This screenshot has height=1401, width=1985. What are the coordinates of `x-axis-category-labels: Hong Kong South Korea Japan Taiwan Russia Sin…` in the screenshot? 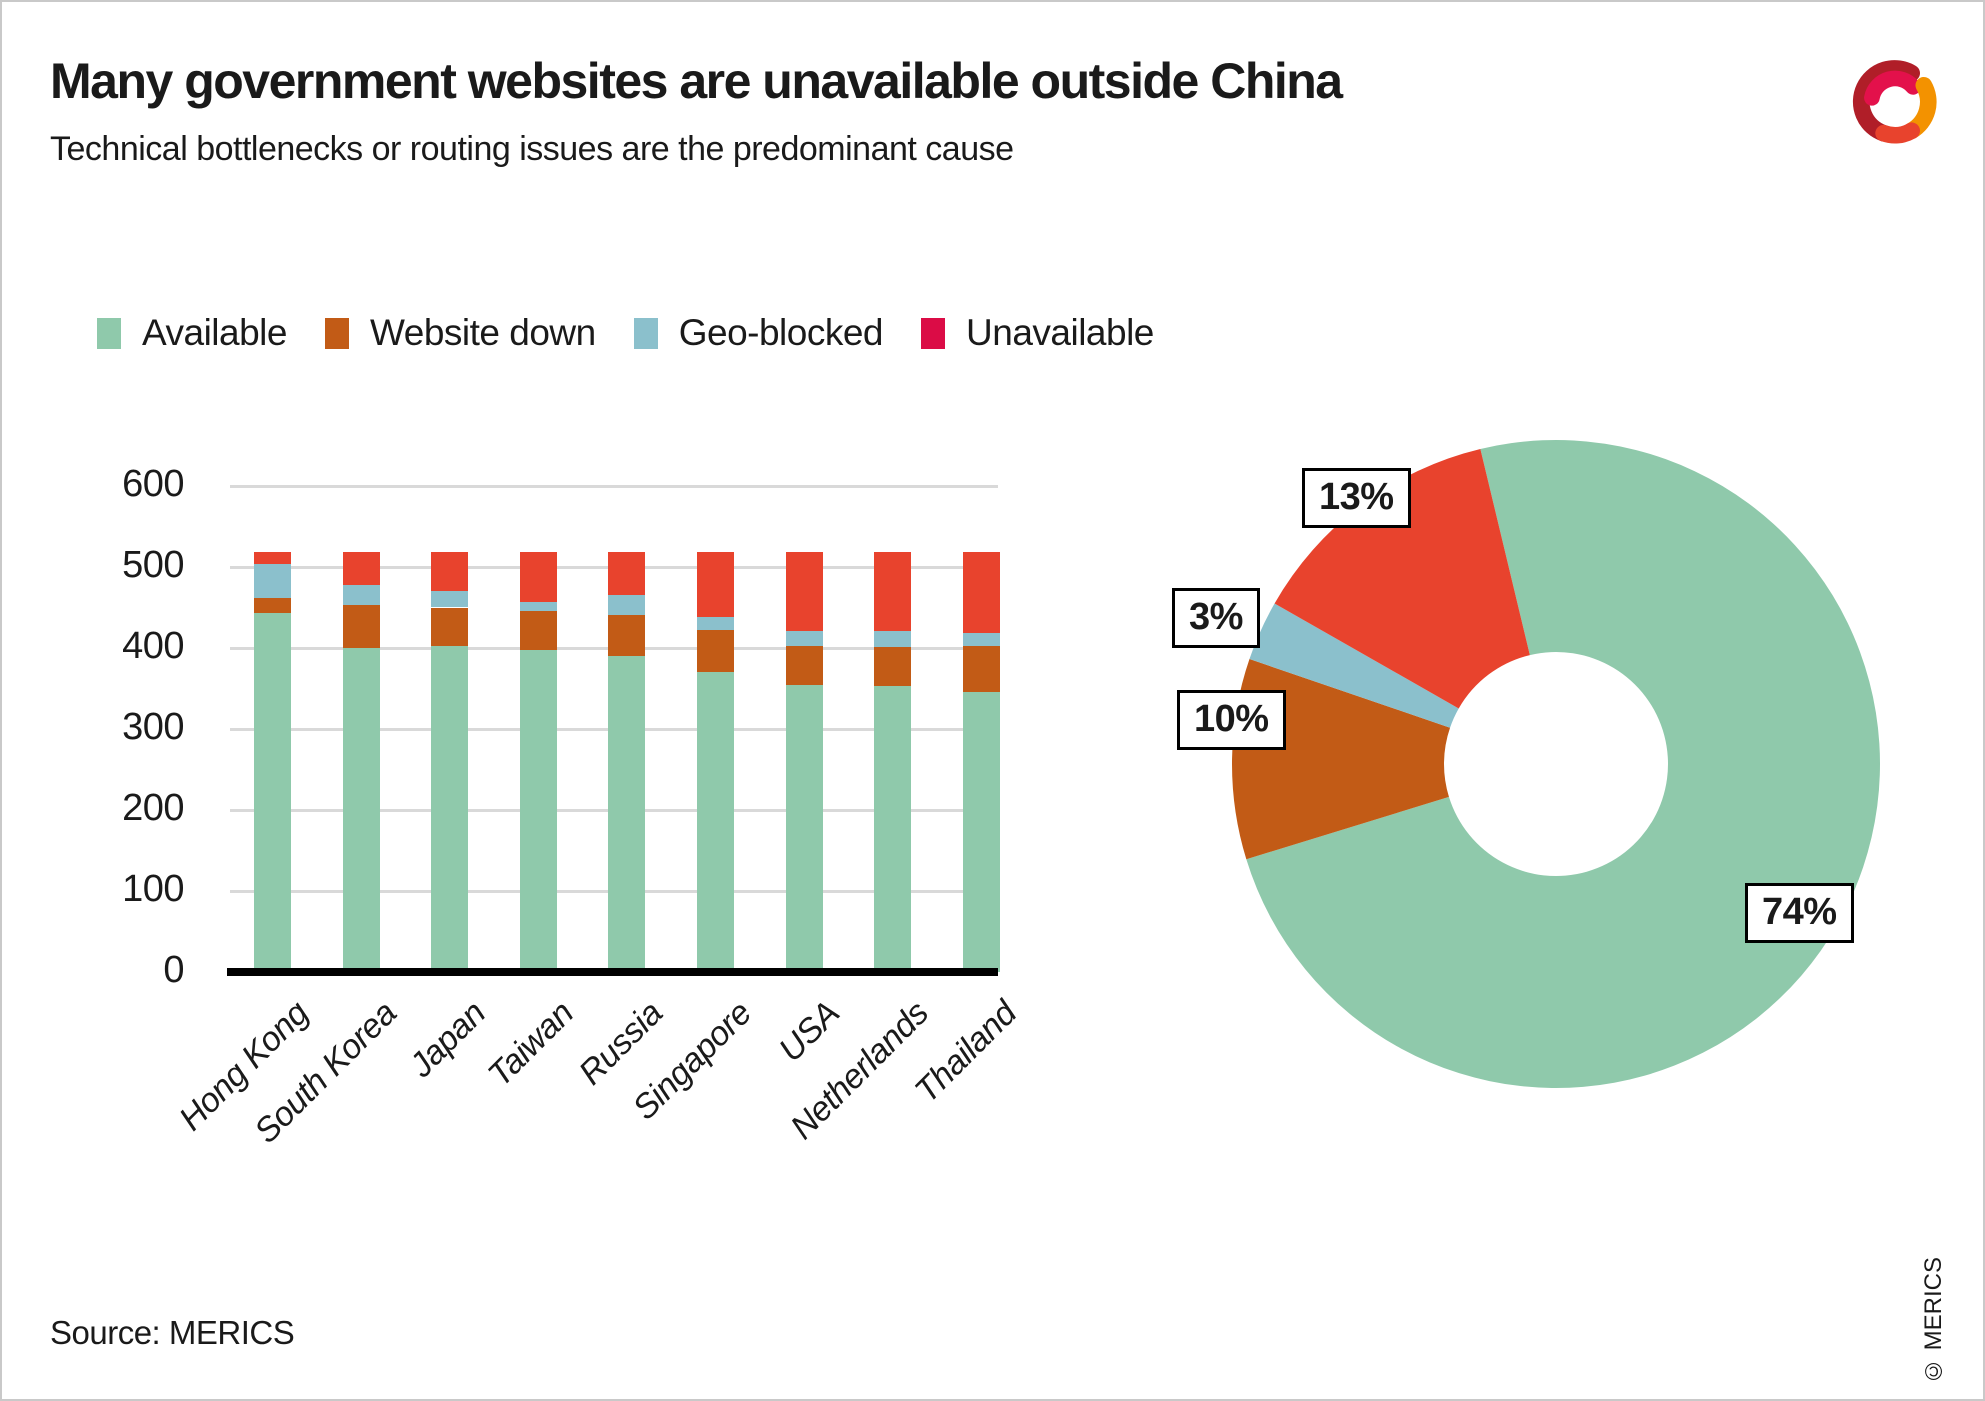 It's located at (527, 1109).